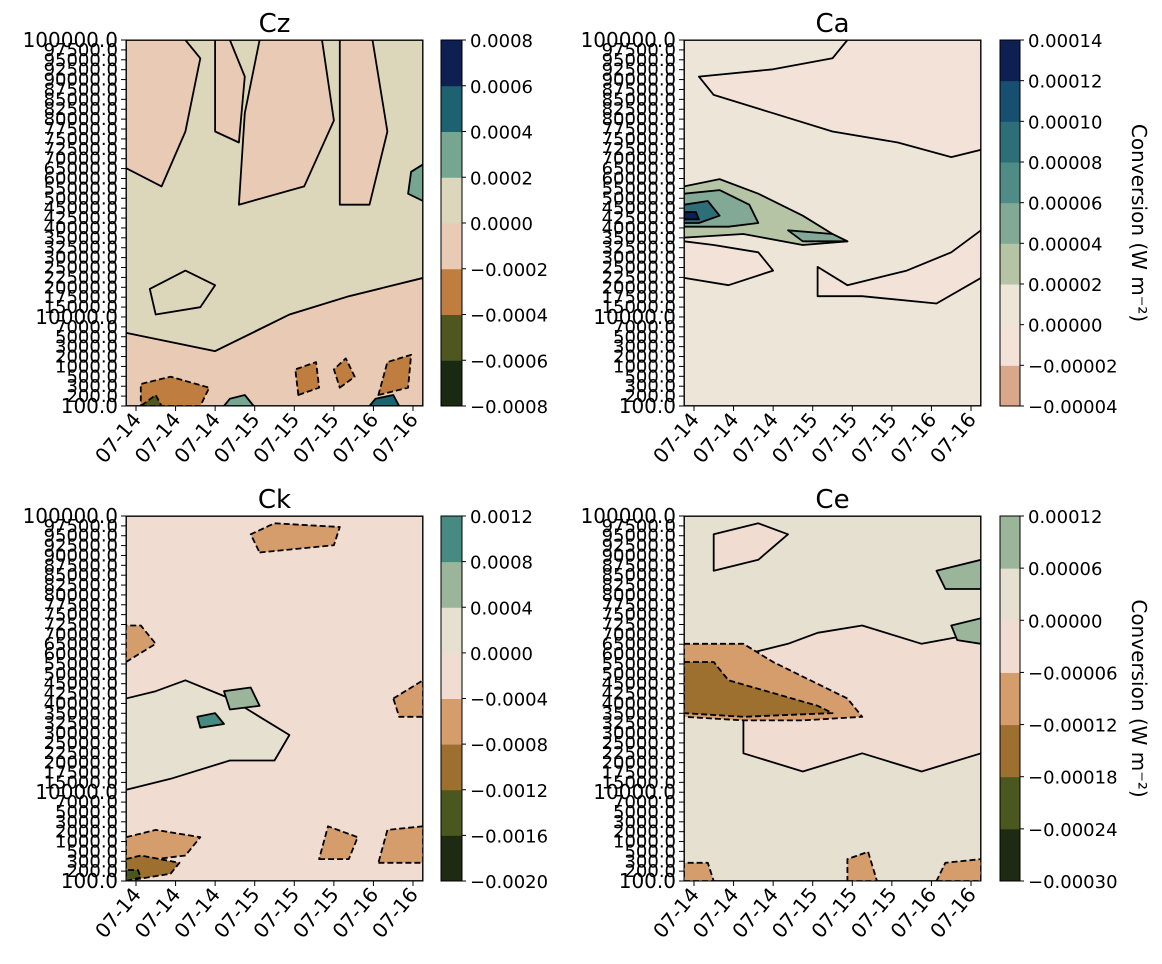 Image resolution: width=1162 pixels, height=964 pixels. I want to click on y-tick-label: 55000.0, so click(81, 664).